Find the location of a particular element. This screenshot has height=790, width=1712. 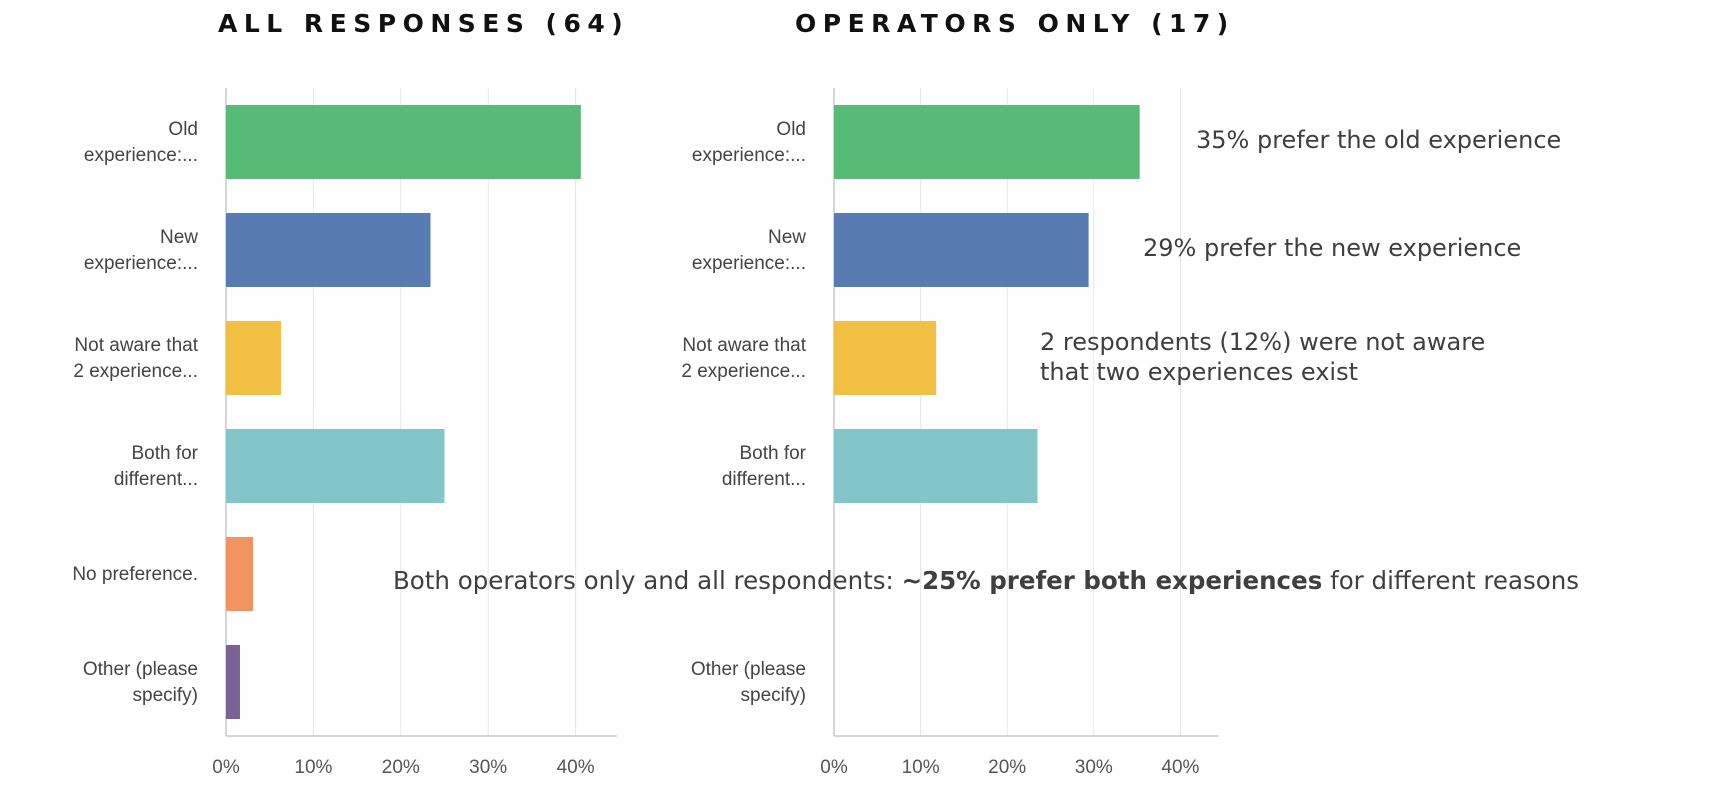

chart-title: OPERATORS ONLY (17) is located at coordinates (1015, 23).